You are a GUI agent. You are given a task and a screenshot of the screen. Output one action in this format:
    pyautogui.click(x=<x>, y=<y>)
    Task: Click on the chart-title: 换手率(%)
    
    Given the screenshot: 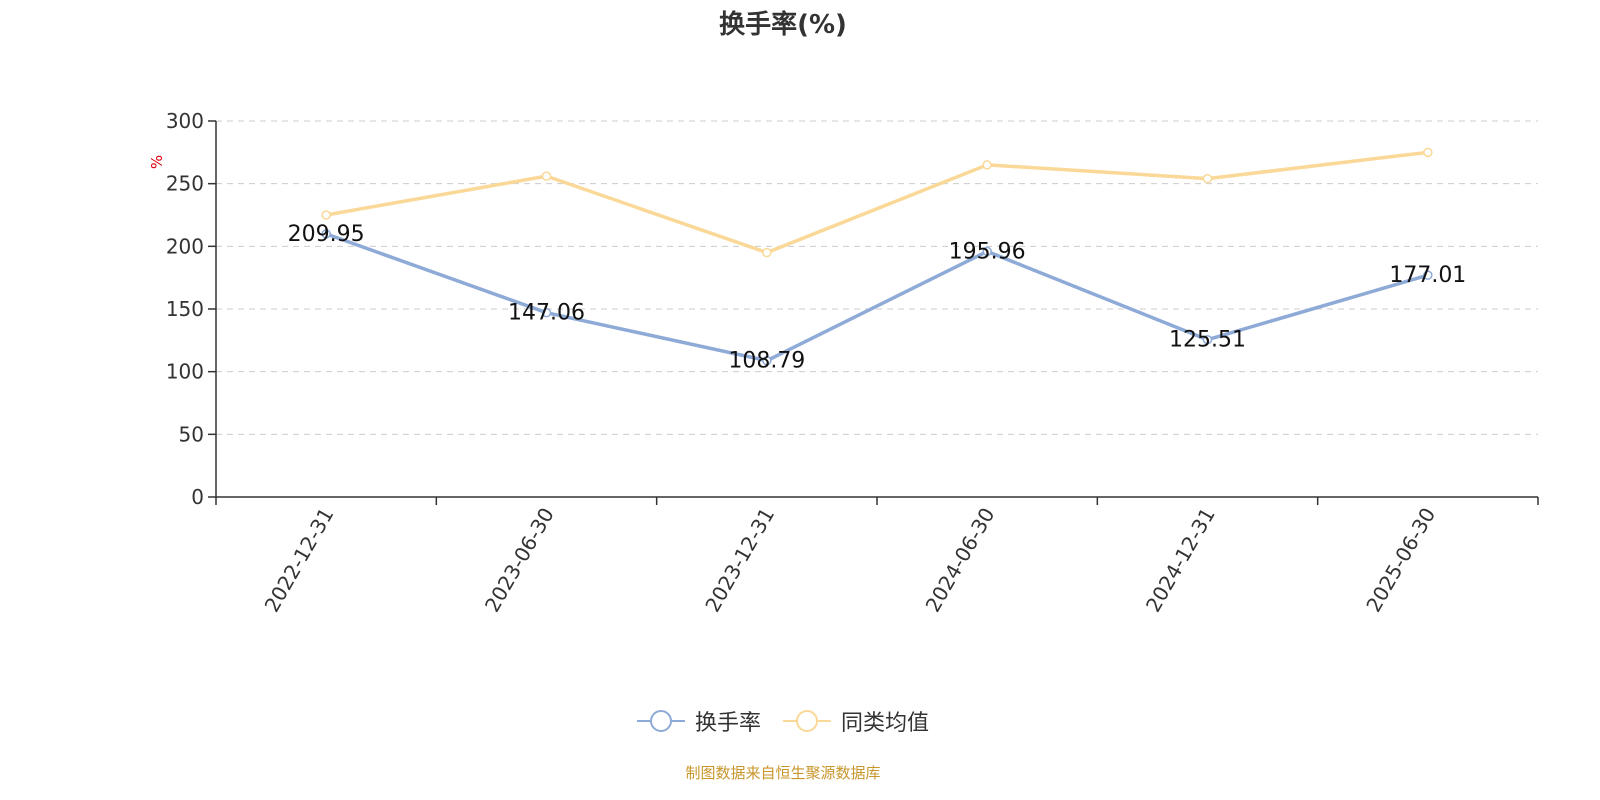 What is the action you would take?
    pyautogui.click(x=783, y=25)
    